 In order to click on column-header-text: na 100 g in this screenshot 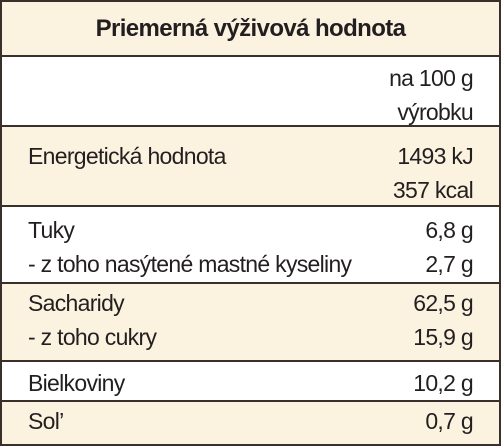, I will do `click(431, 78)`.